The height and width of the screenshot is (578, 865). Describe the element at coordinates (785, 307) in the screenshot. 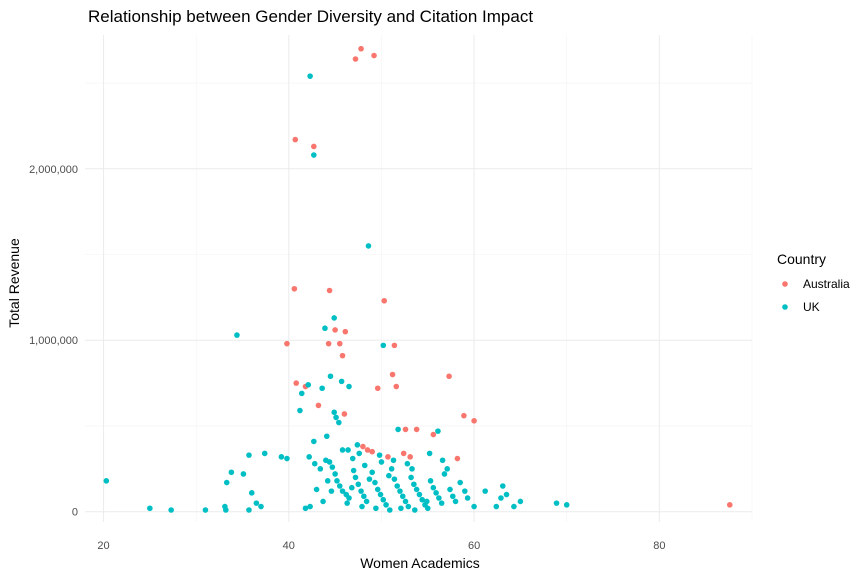

I see `legend-key-uk` at that location.